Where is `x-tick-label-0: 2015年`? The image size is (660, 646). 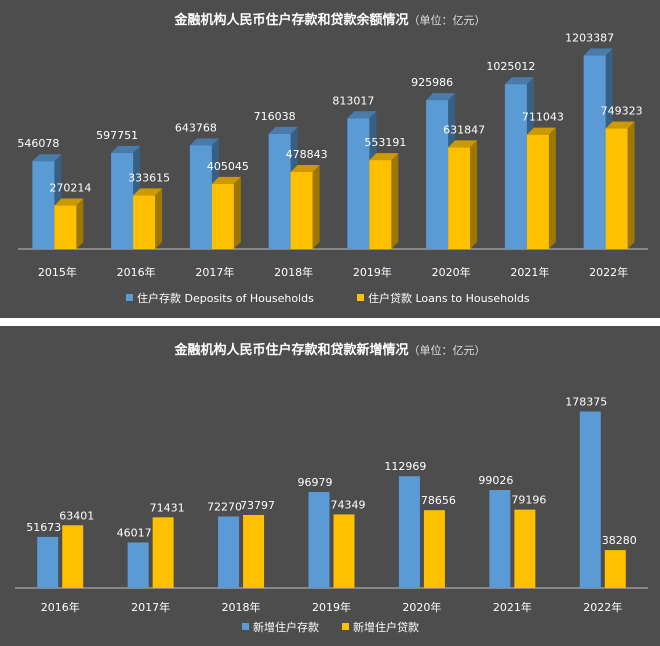 x-tick-label-0: 2015年 is located at coordinates (57, 272).